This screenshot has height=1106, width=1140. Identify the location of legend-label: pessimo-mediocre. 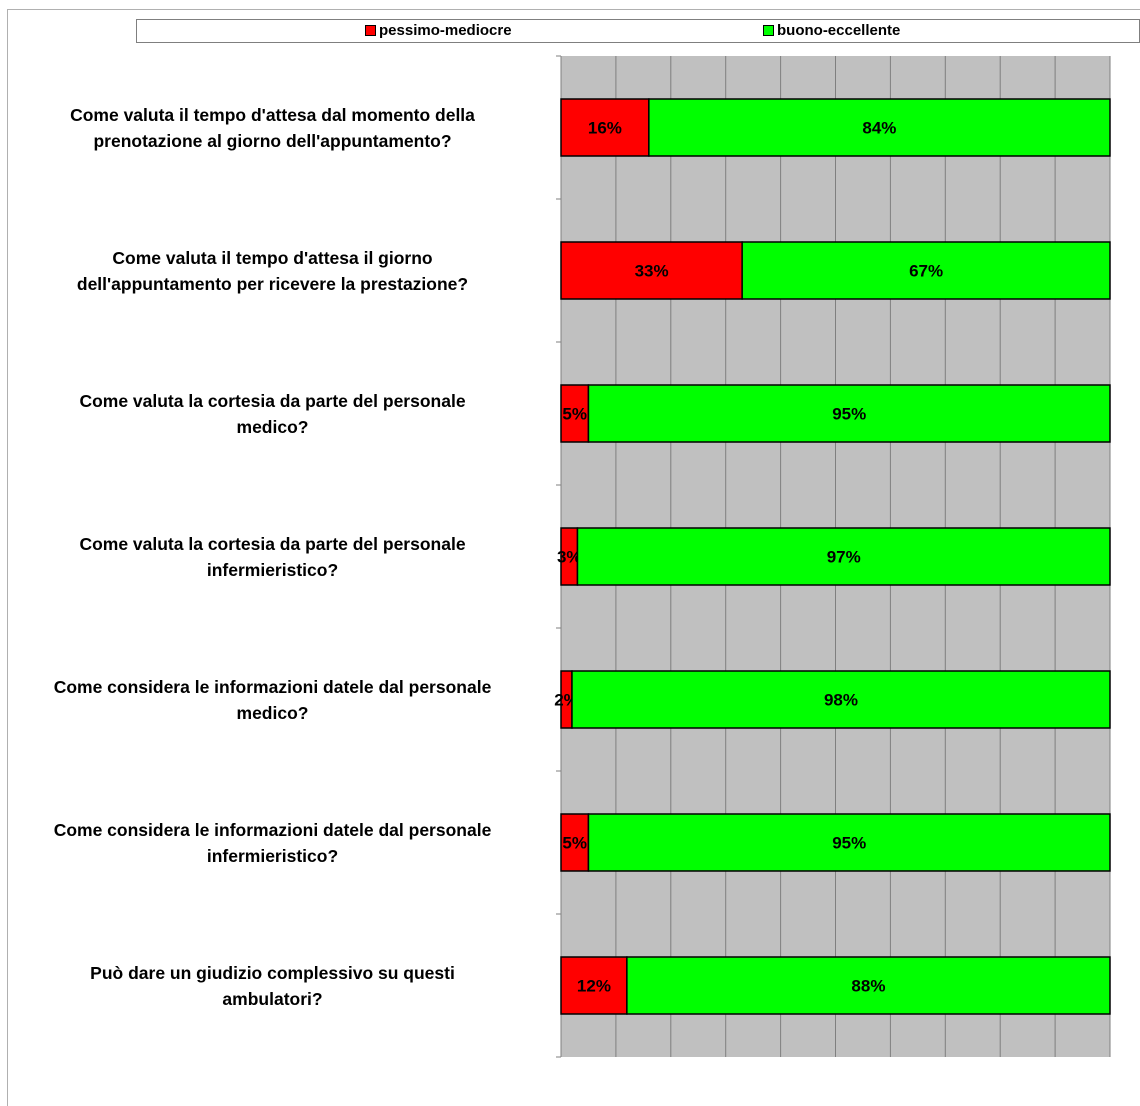
(445, 30).